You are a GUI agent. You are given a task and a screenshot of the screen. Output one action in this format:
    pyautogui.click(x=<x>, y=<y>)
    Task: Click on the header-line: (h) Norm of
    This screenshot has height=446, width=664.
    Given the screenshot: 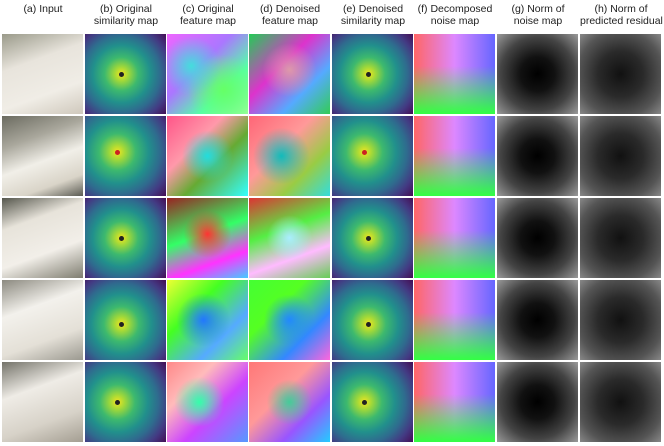 What is the action you would take?
    pyautogui.click(x=621, y=9)
    